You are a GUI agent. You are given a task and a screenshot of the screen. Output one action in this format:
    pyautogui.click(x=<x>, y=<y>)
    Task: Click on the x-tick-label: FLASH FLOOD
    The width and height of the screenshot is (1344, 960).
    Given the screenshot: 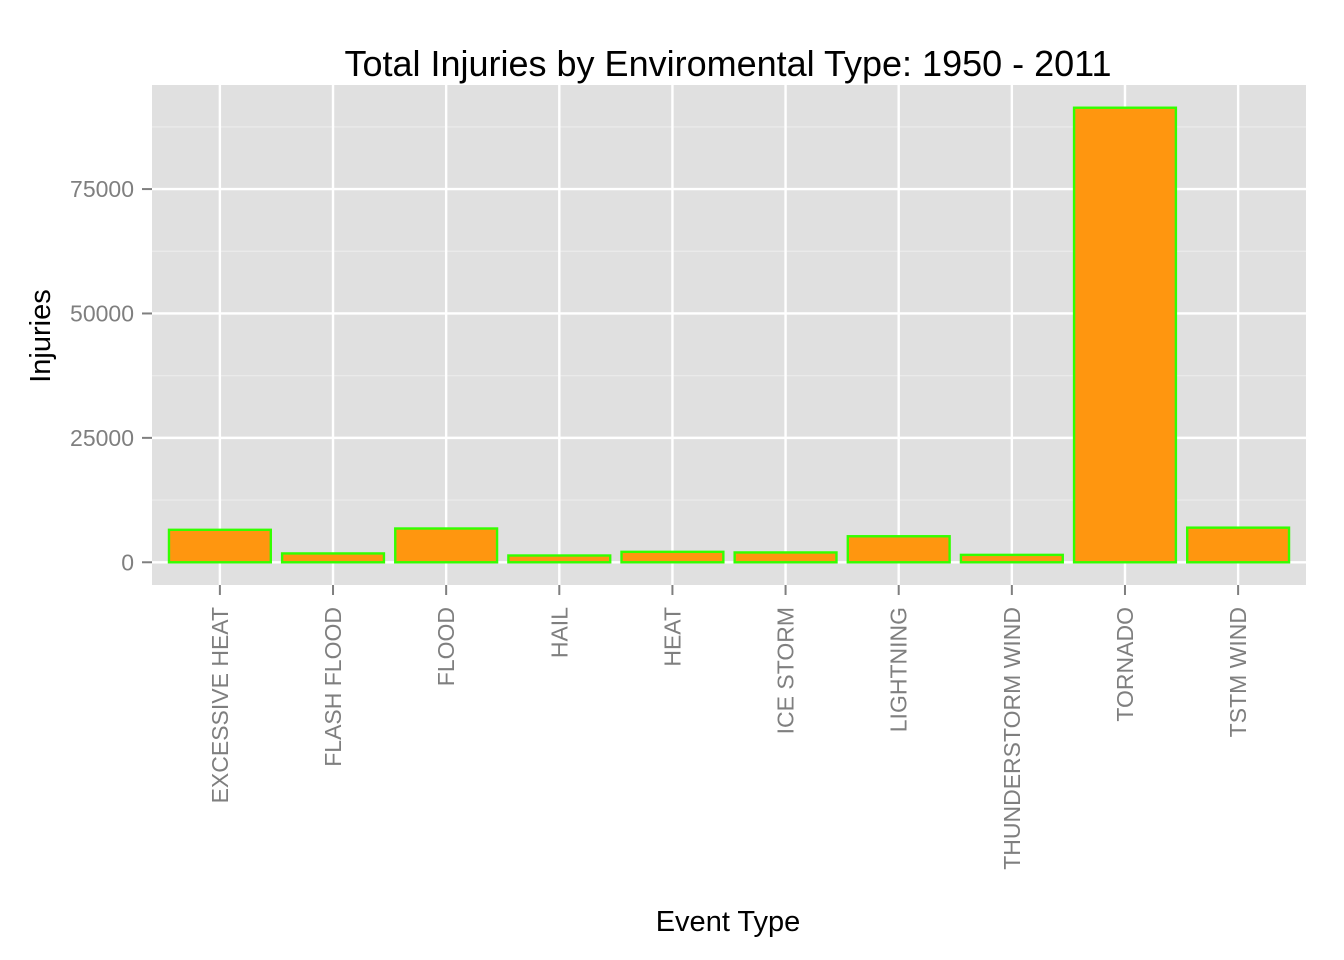 What is the action you would take?
    pyautogui.click(x=333, y=687)
    